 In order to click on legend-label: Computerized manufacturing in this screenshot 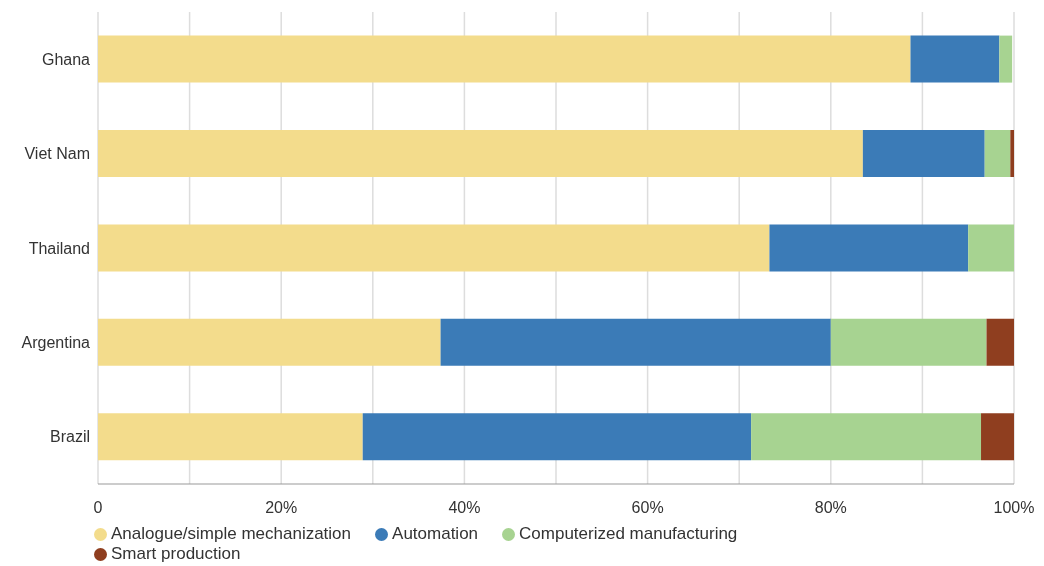, I will do `click(628, 533)`.